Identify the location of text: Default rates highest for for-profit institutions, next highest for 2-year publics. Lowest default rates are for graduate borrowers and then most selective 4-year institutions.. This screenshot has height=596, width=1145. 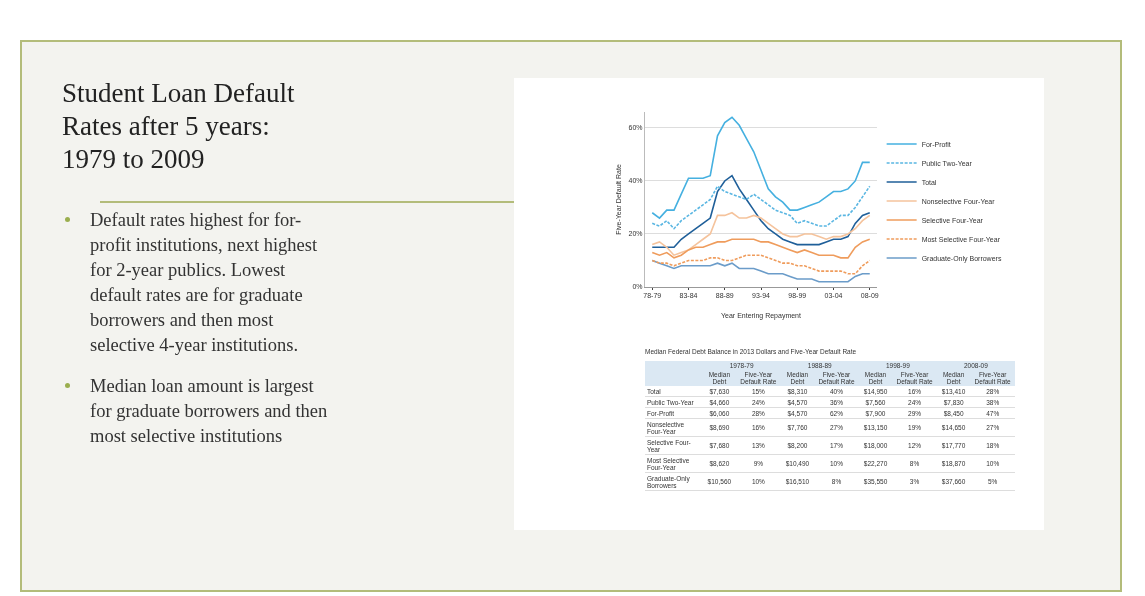
(204, 282).